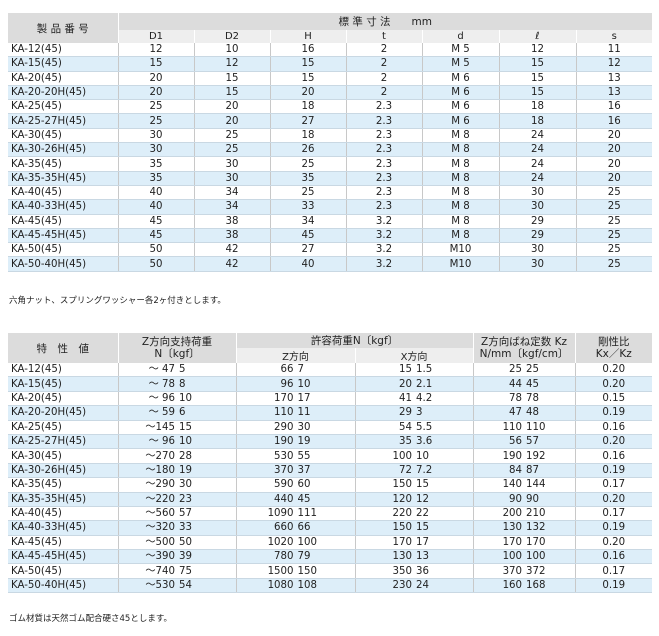  What do you see at coordinates (330, 571) in the screenshot?
I see `table-row: KA-50(45) ～740 75 1500 150 350 36 370 372 0.17` at bounding box center [330, 571].